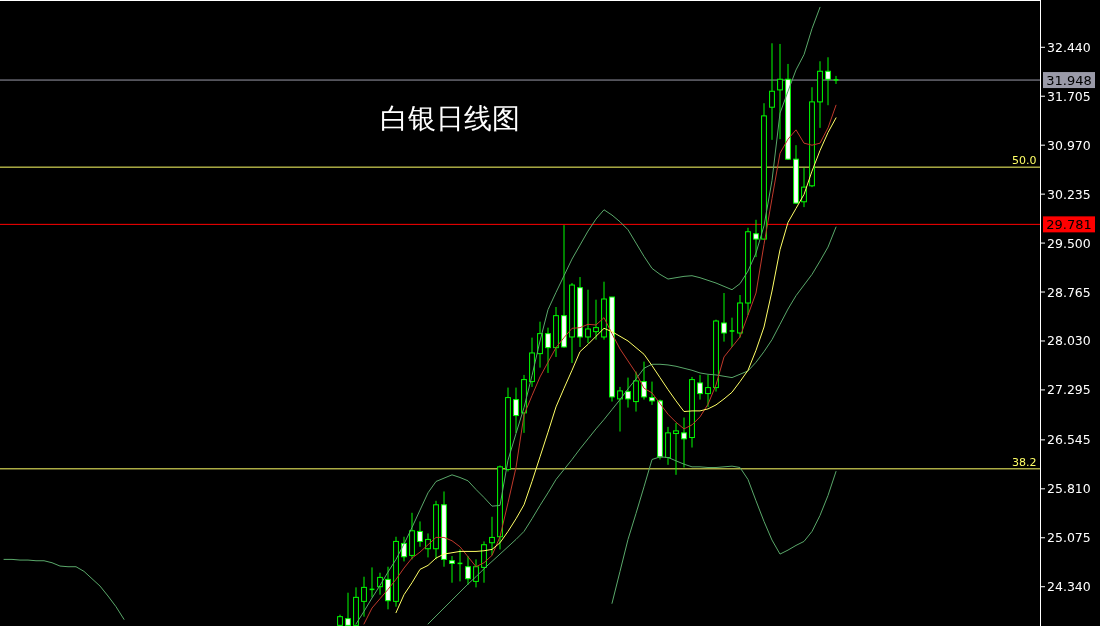  I want to click on text: 白银日线图, so click(450, 118).